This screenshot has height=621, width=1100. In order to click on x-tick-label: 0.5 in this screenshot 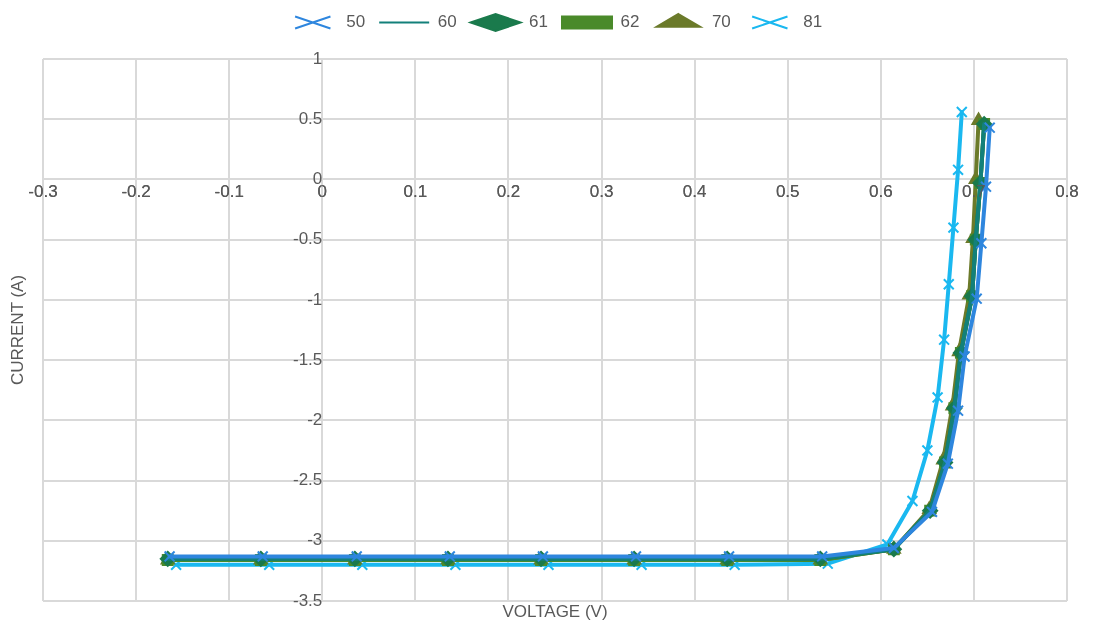, I will do `click(787, 192)`.